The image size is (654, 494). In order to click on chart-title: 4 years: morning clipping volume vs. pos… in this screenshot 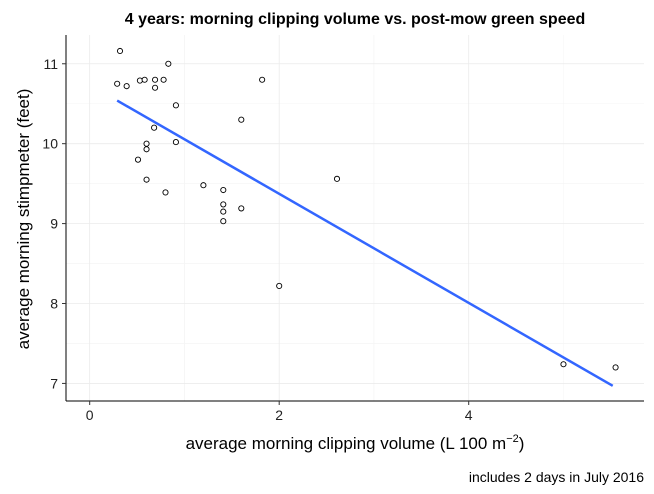, I will do `click(355, 19)`.